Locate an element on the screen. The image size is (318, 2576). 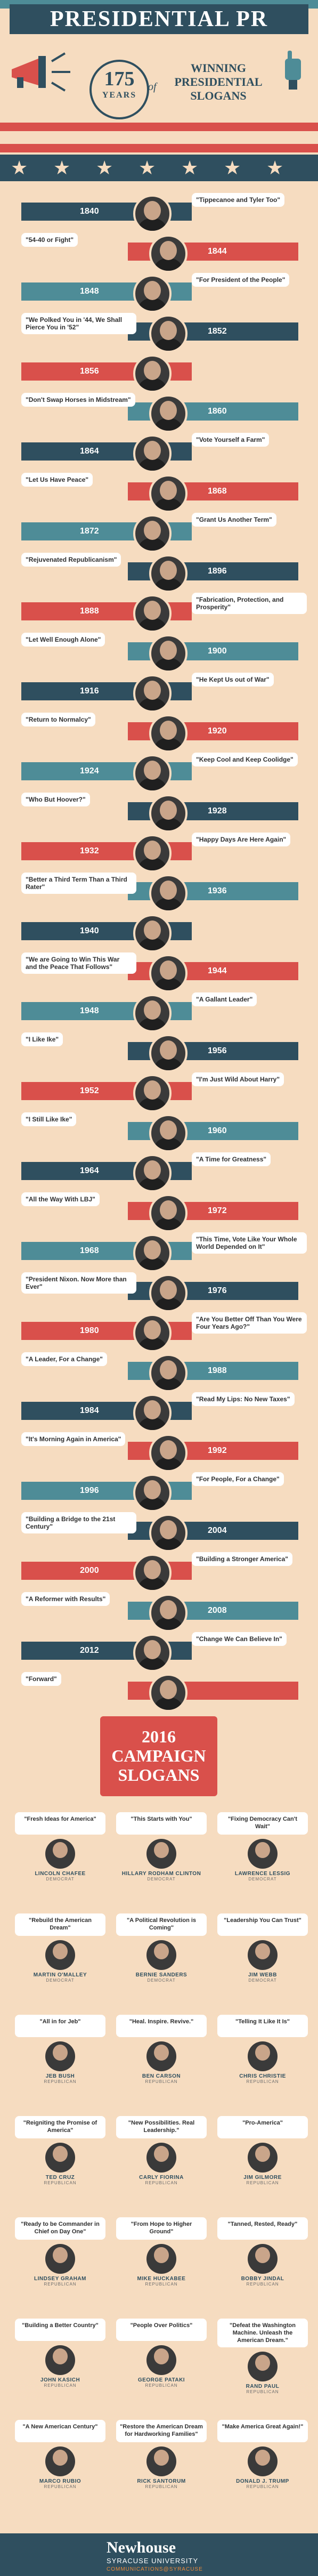
timeline-year: 1940 is located at coordinates (89, 931).